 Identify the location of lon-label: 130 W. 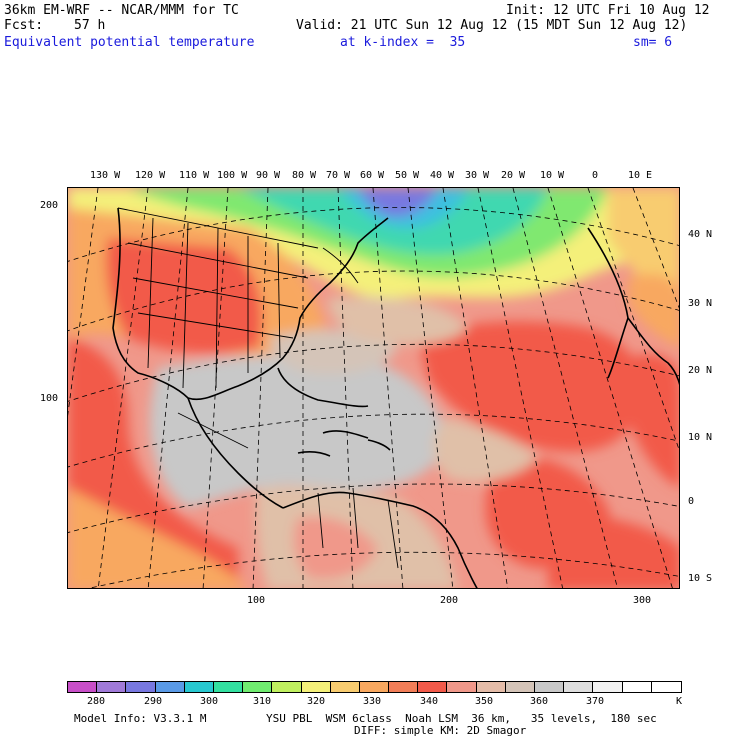
(105, 175).